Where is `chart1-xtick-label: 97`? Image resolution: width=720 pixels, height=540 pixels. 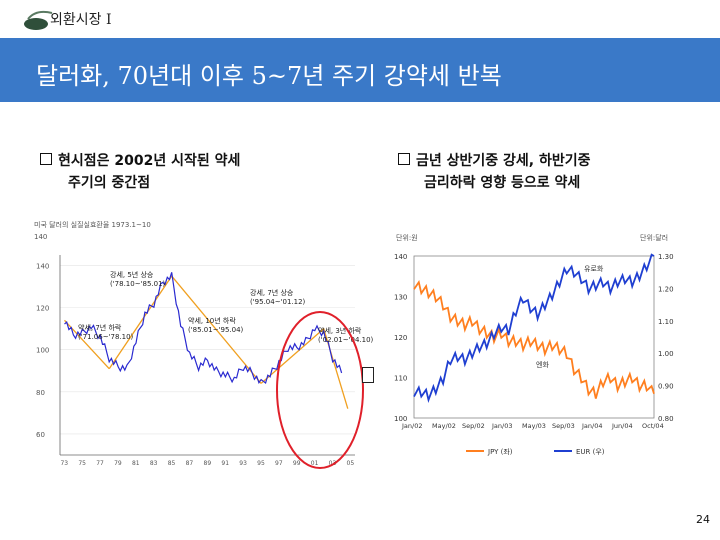 chart1-xtick-label: 97 is located at coordinates (279, 463).